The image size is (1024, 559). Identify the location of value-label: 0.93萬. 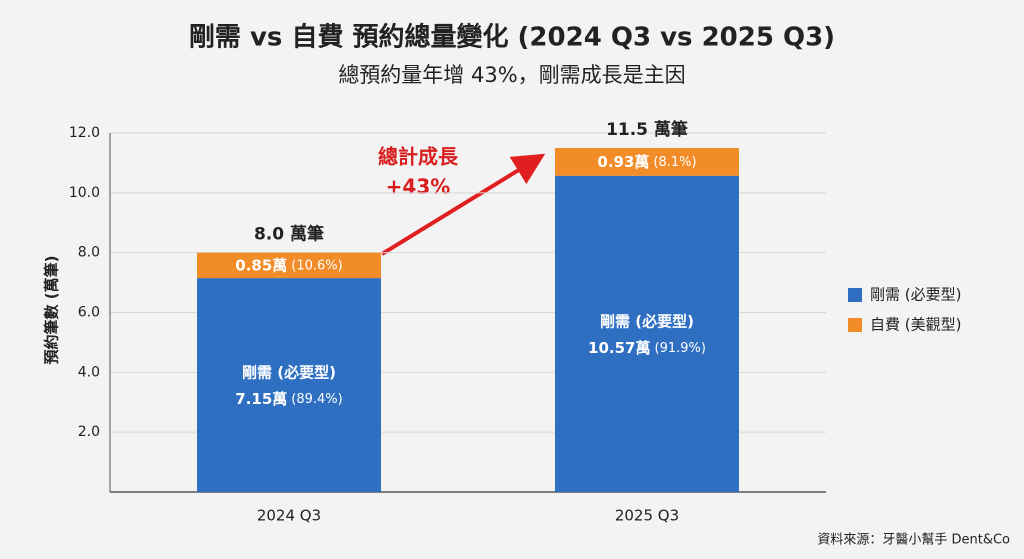
(623, 161).